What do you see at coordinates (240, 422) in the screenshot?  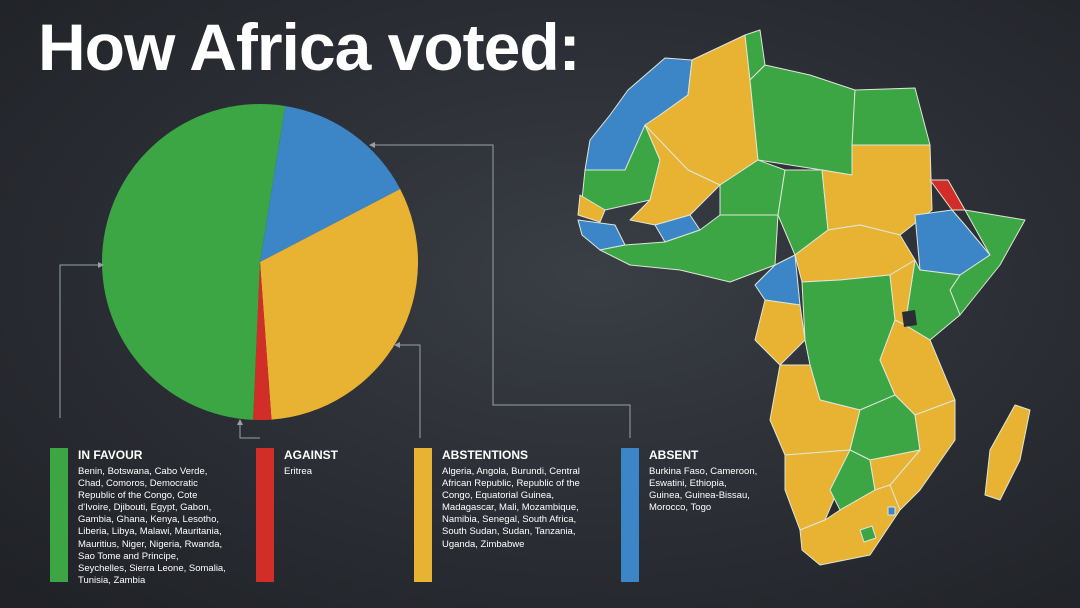 I see `arrow-against` at bounding box center [240, 422].